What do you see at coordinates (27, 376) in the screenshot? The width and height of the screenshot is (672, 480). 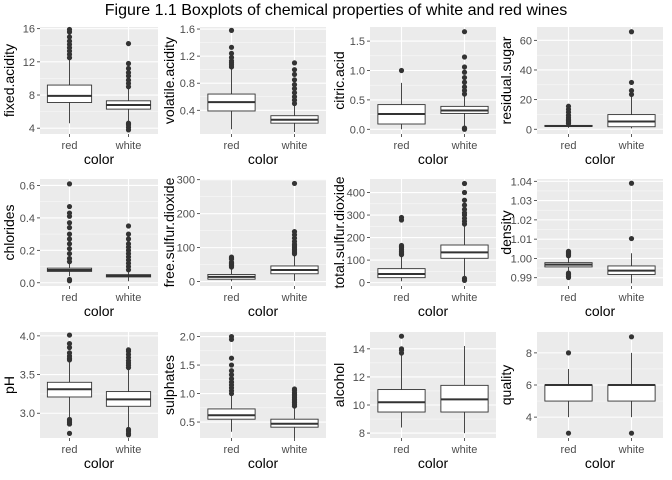 I see `y-tick-label: 3.5` at bounding box center [27, 376].